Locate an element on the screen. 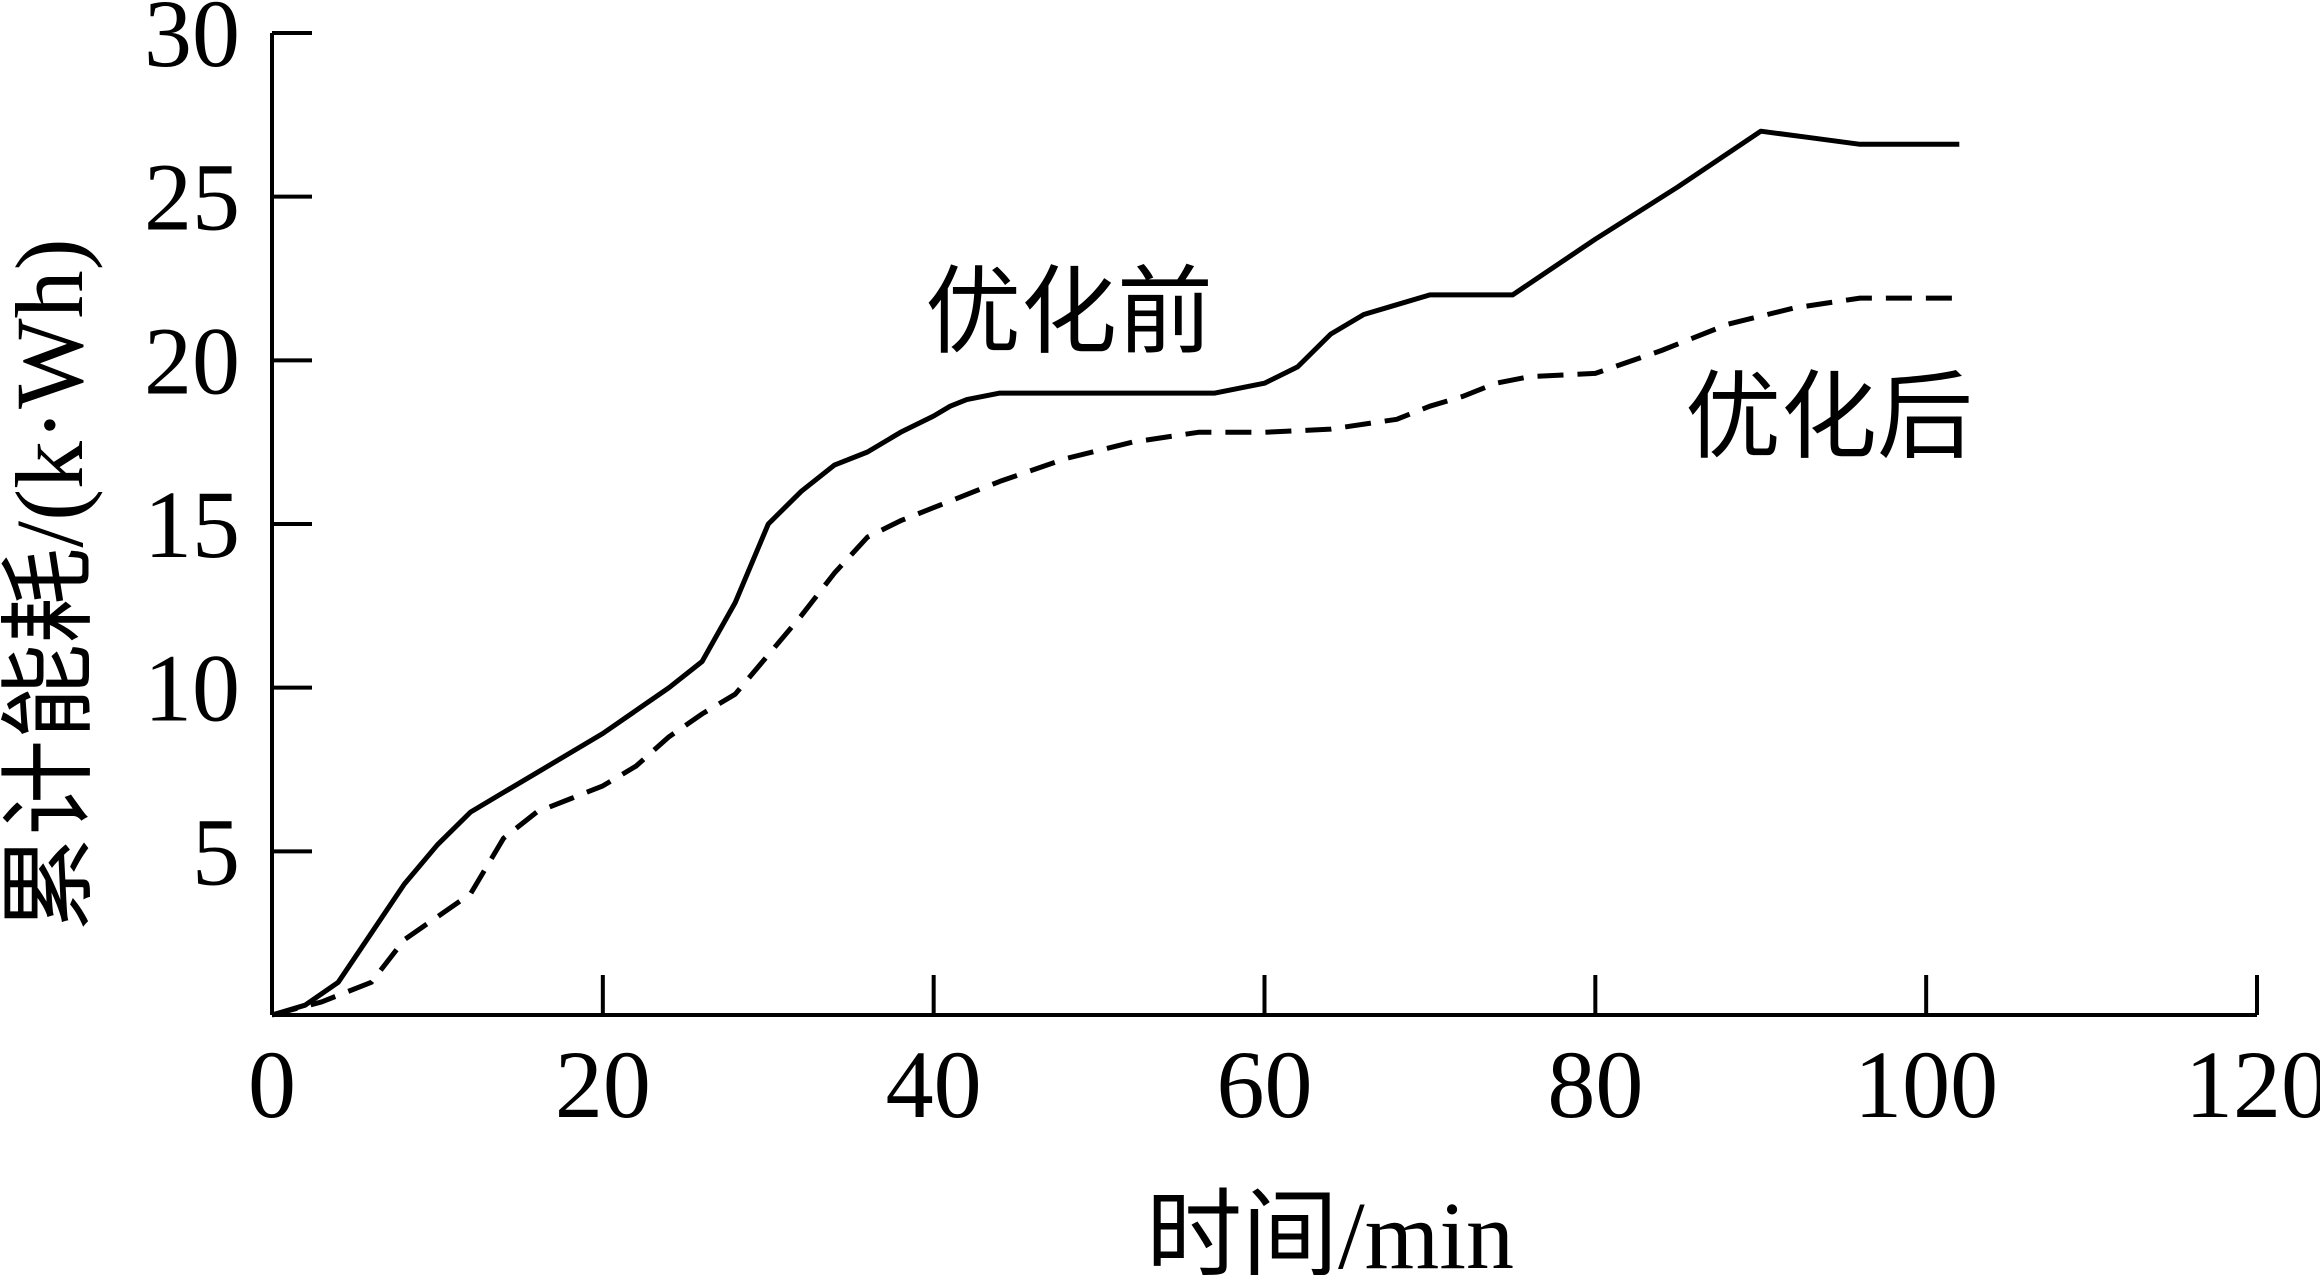  x-tick-label: 20 is located at coordinates (603, 1084).